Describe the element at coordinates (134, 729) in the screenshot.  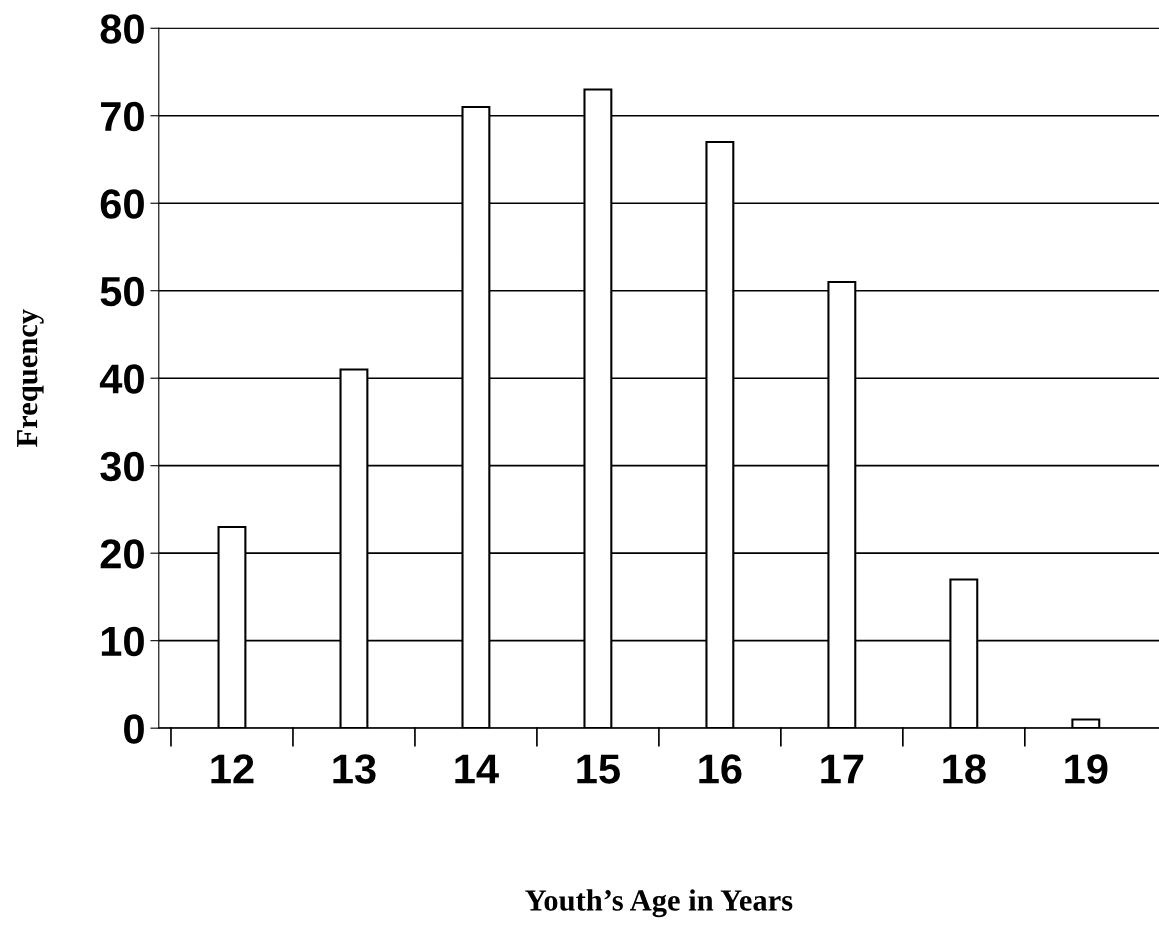
I see `y-tick-label: 0` at that location.